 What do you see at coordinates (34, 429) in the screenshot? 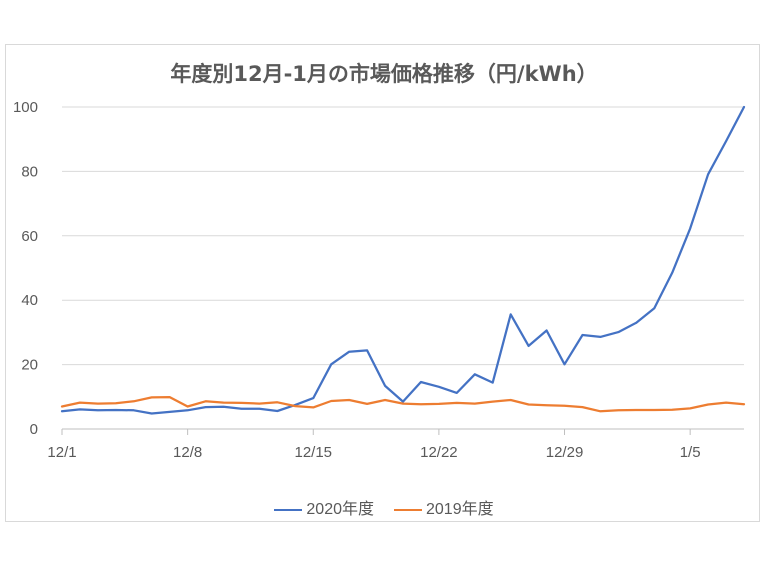
I see `y-tick-label: 0` at bounding box center [34, 429].